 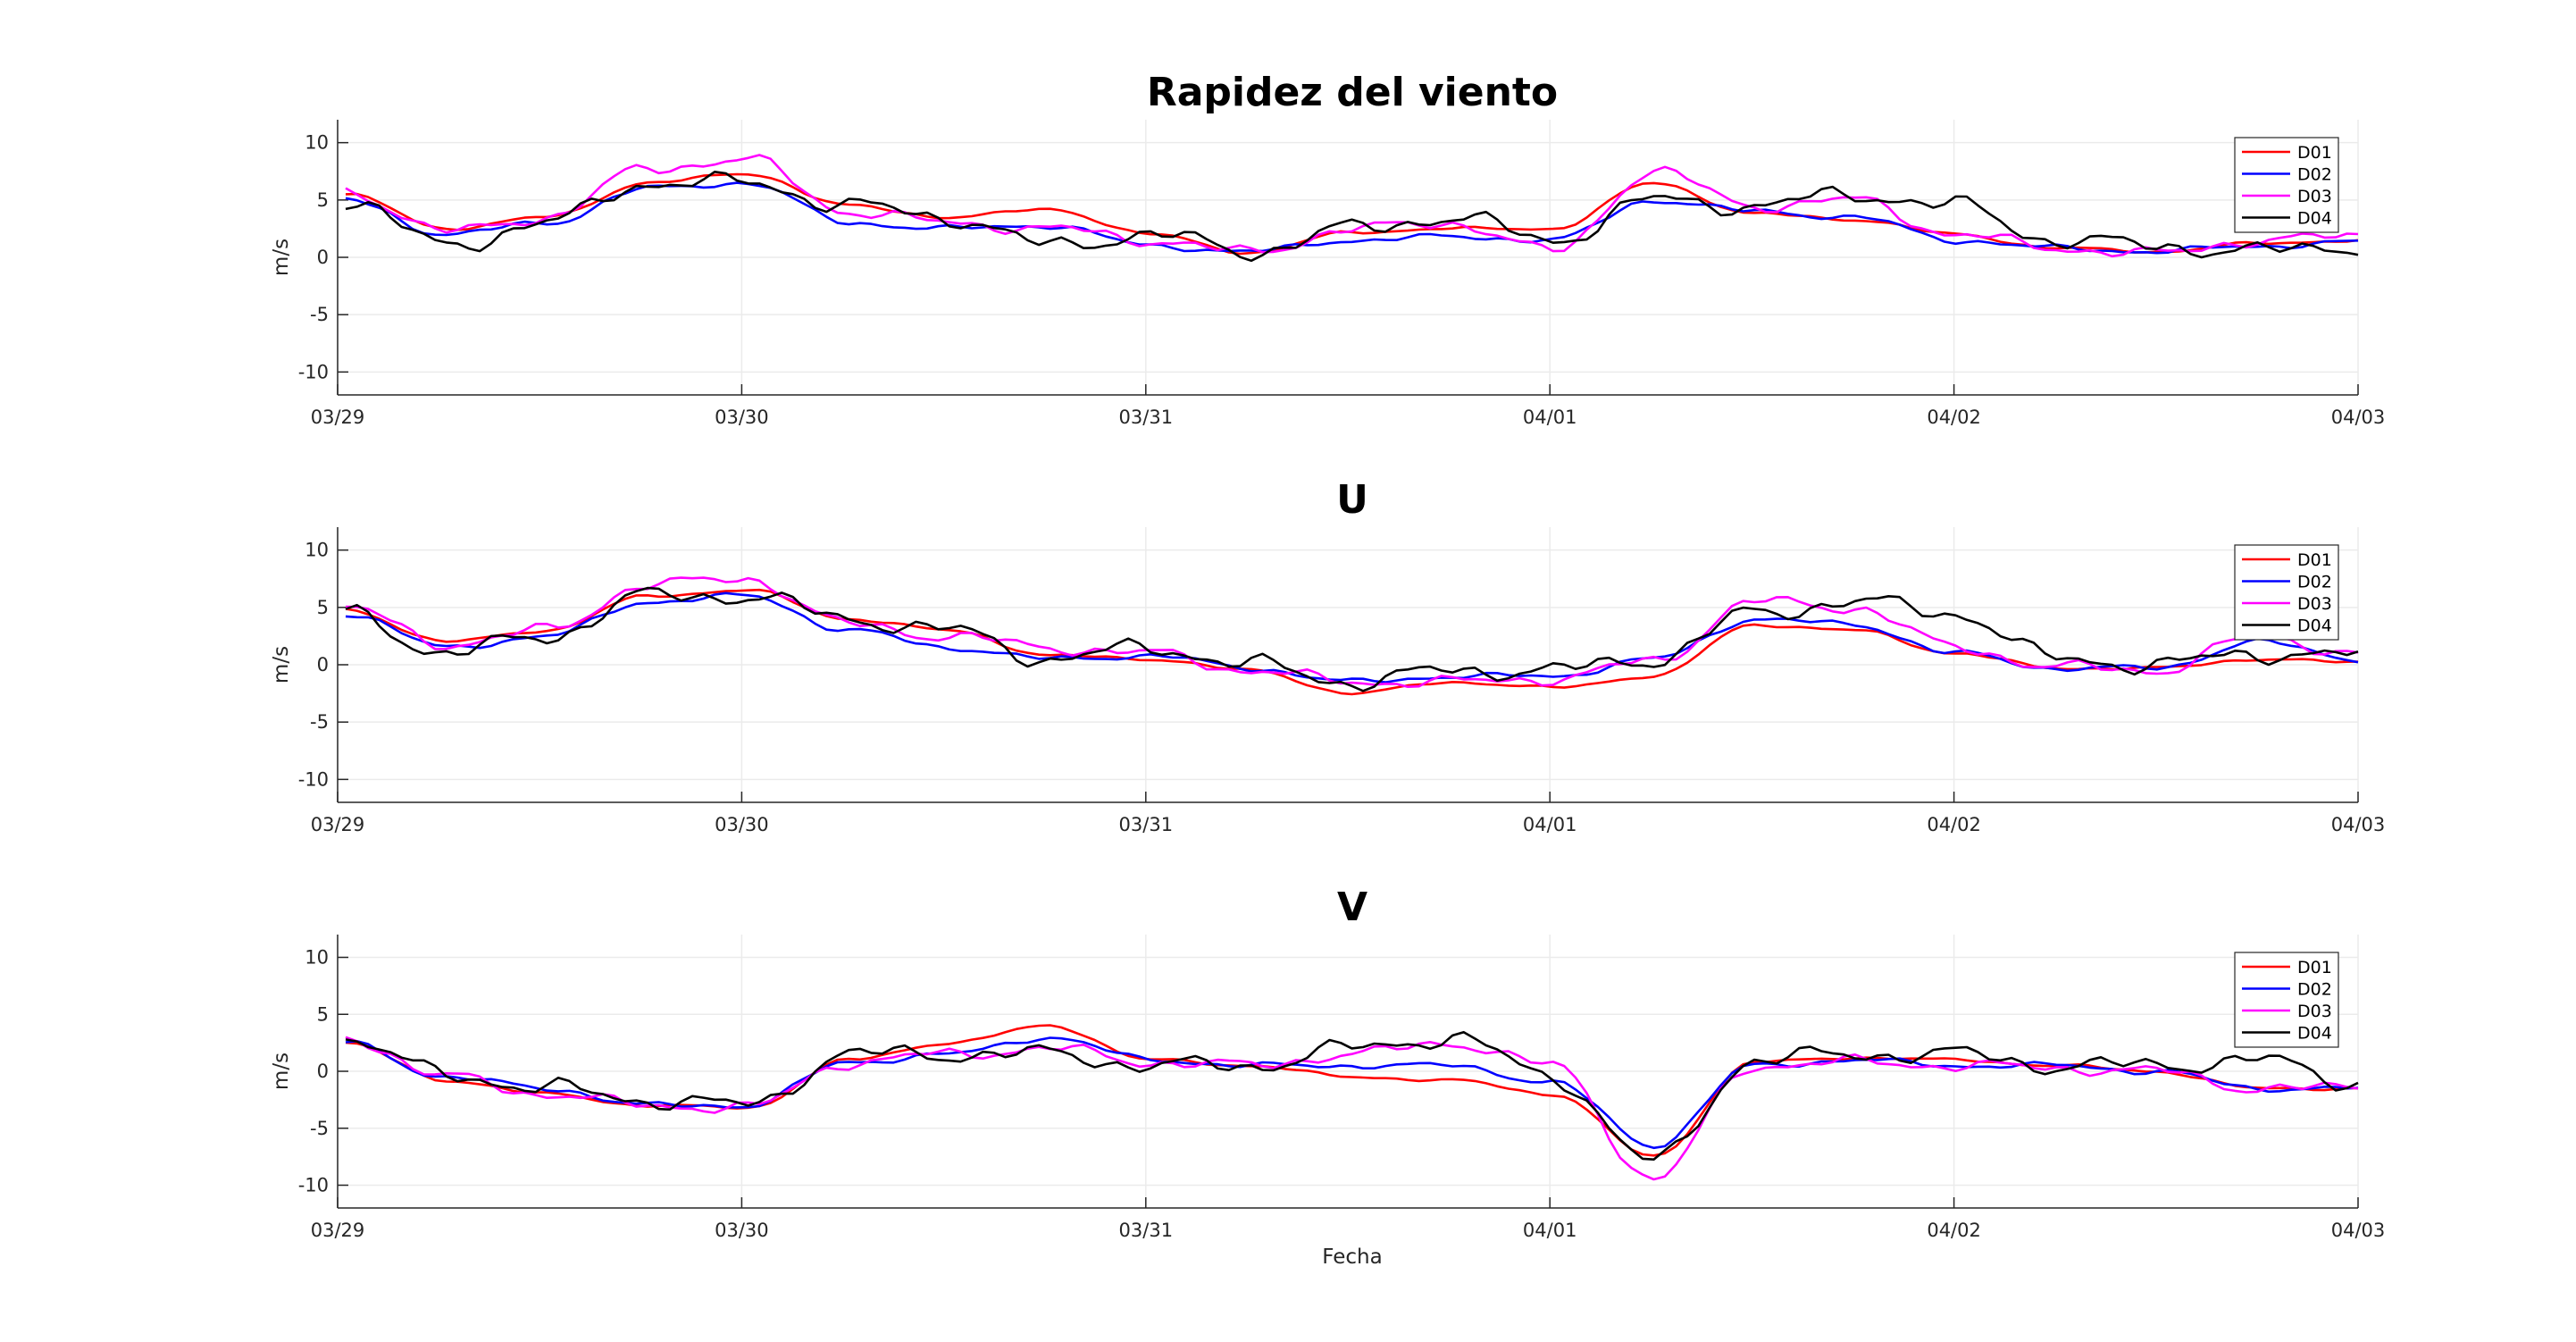 I want to click on chart-title: Rapidez del viento, so click(x=1353, y=92).